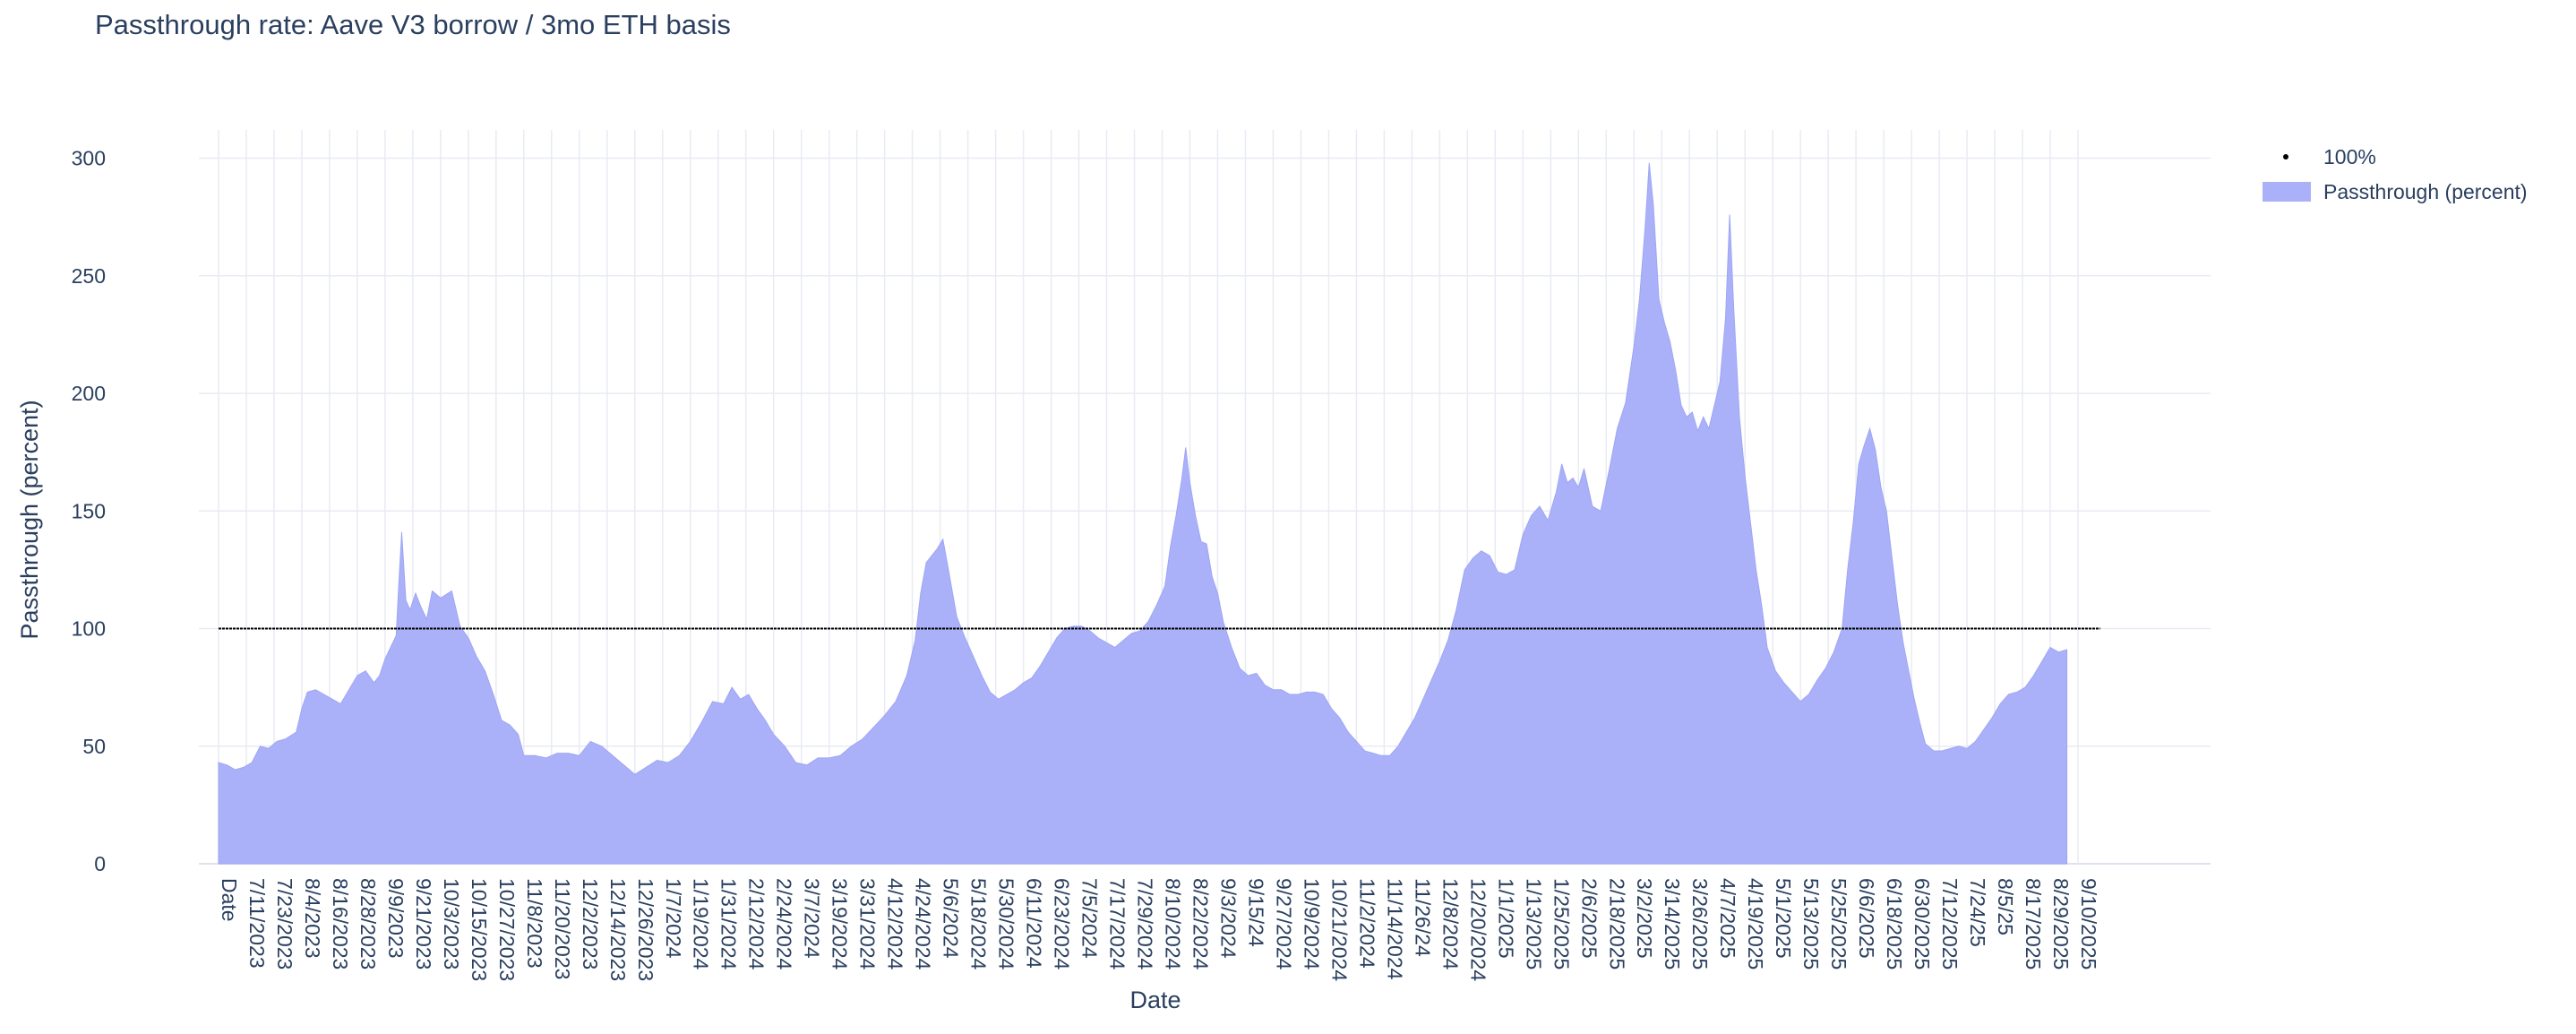 Image resolution: width=2576 pixels, height=1034 pixels. I want to click on x-tick-label: 3/2/2025, so click(1644, 918).